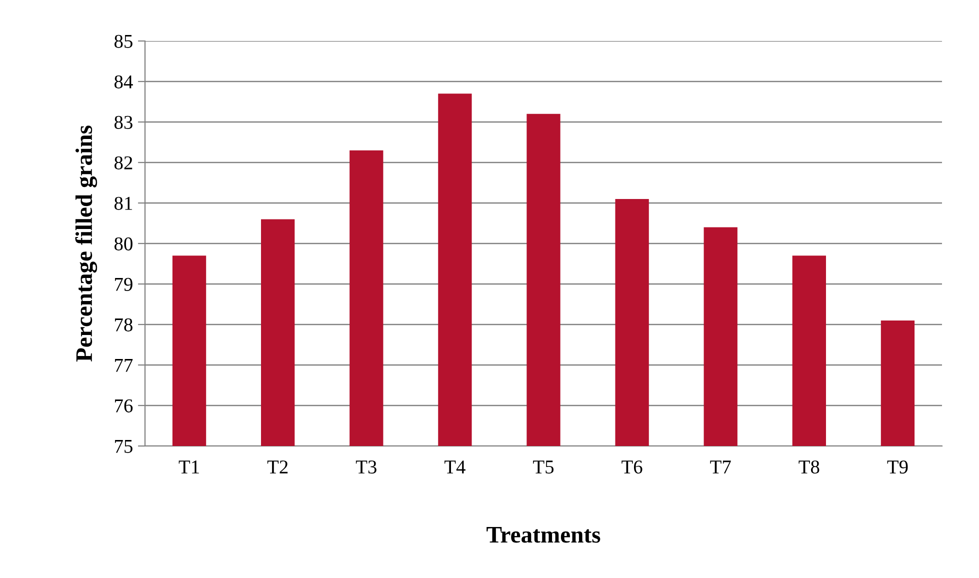 The image size is (979, 578). Describe the element at coordinates (123, 122) in the screenshot. I see `y-tick-label: 83` at that location.